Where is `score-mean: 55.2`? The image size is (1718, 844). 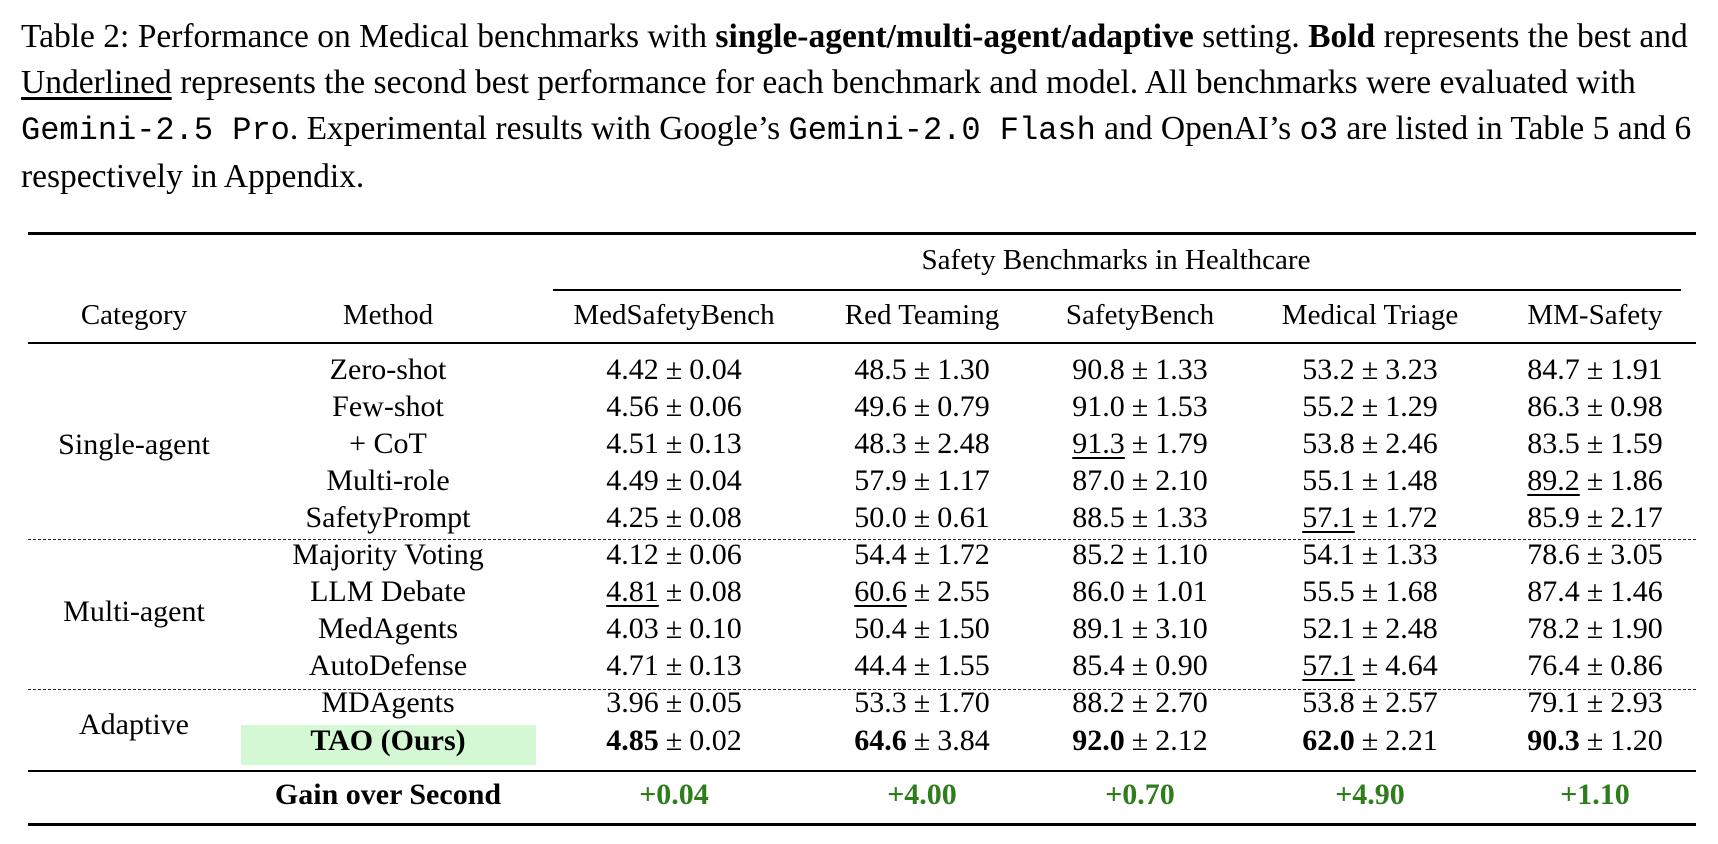
score-mean: 55.2 is located at coordinates (1328, 406).